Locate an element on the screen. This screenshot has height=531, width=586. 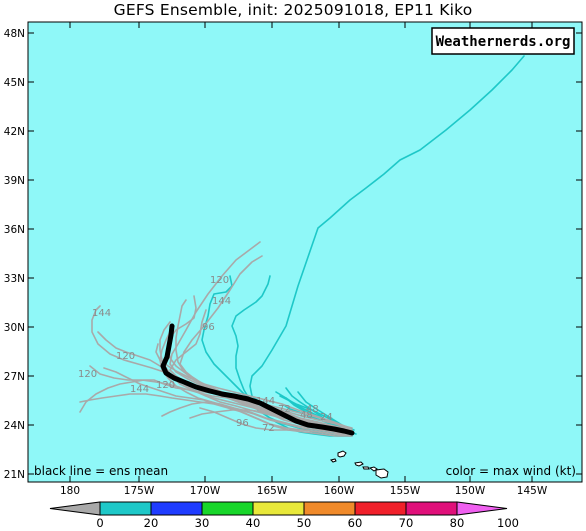
watermark-box is located at coordinates (503, 41).